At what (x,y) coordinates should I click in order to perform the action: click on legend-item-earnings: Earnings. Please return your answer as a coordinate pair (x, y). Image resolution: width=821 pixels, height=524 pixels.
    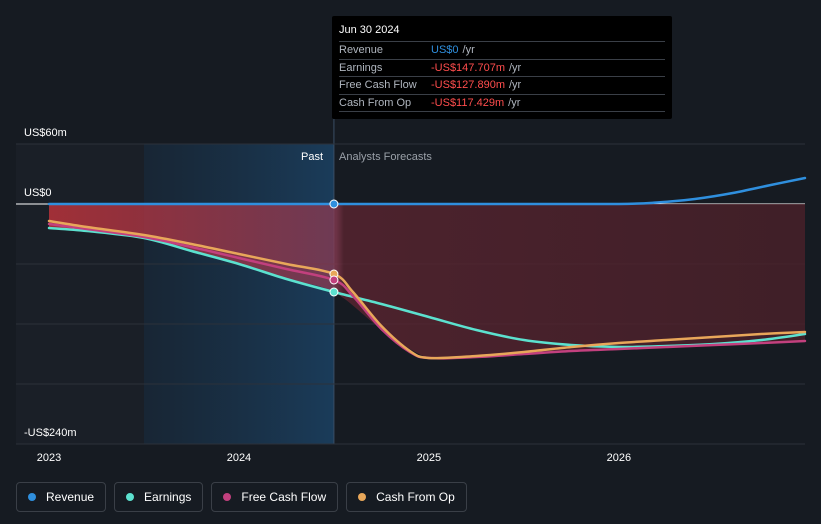
    Looking at the image, I should click on (159, 497).